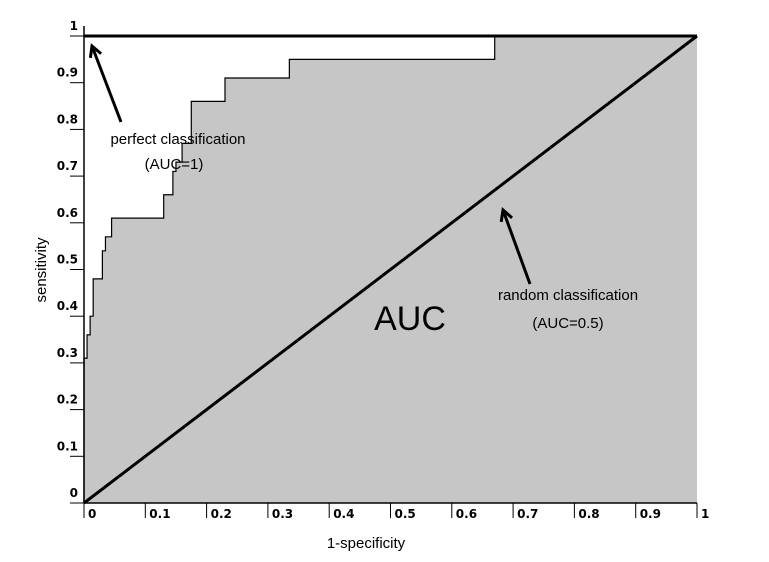  I want to click on y-tick-label: 0.3, so click(67, 353).